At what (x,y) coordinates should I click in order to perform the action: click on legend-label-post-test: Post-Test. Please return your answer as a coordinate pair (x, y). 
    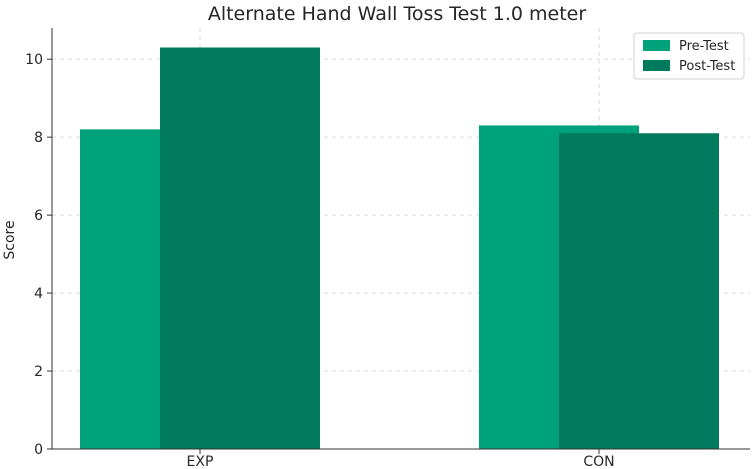
    Looking at the image, I should click on (707, 66).